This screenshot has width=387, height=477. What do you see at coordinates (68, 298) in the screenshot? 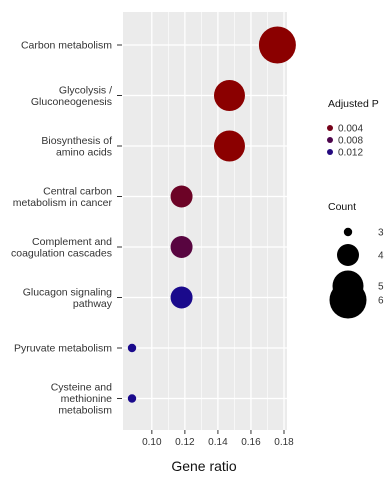
I see `category-label: Glucagon signaling pathway` at bounding box center [68, 298].